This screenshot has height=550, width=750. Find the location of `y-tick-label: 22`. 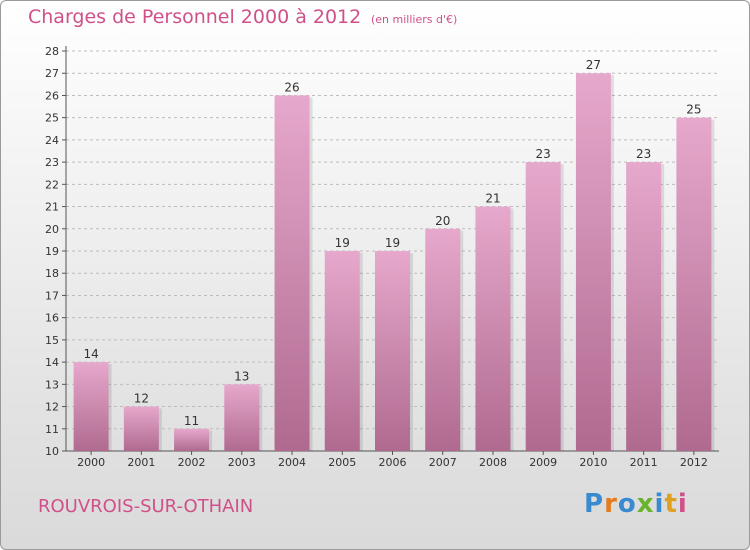

y-tick-label: 22 is located at coordinates (52, 184).